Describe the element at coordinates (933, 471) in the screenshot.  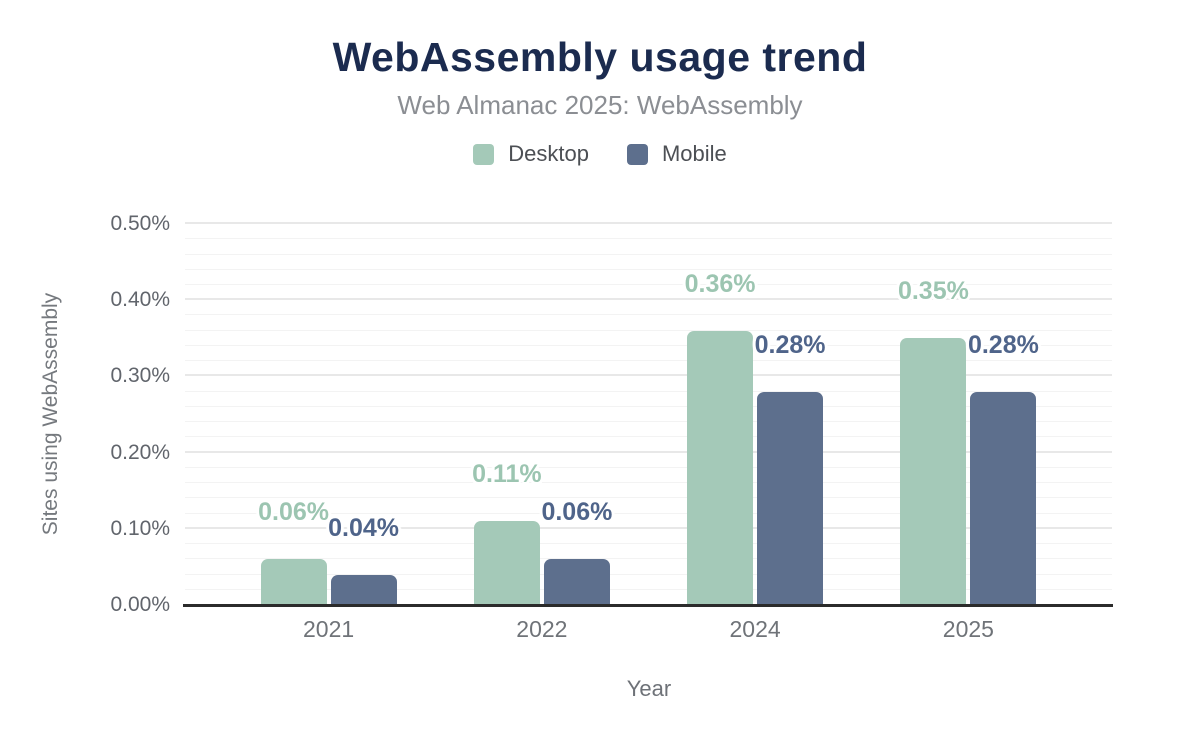
I see `bar-desktop-2025` at that location.